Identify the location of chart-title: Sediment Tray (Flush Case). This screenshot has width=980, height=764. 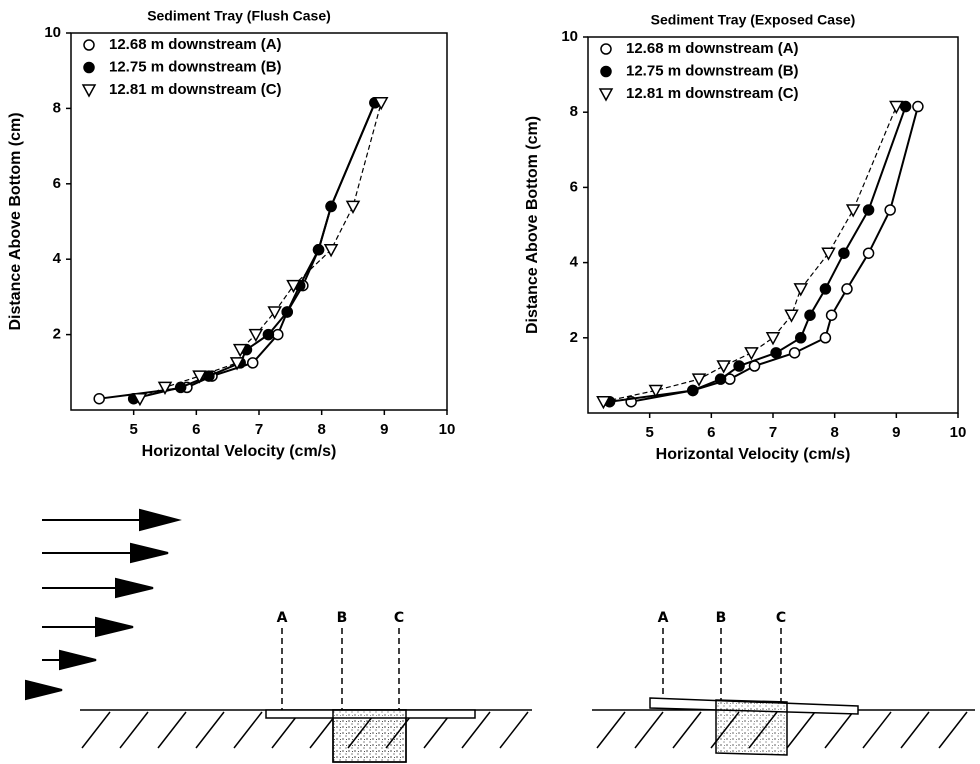
(239, 16).